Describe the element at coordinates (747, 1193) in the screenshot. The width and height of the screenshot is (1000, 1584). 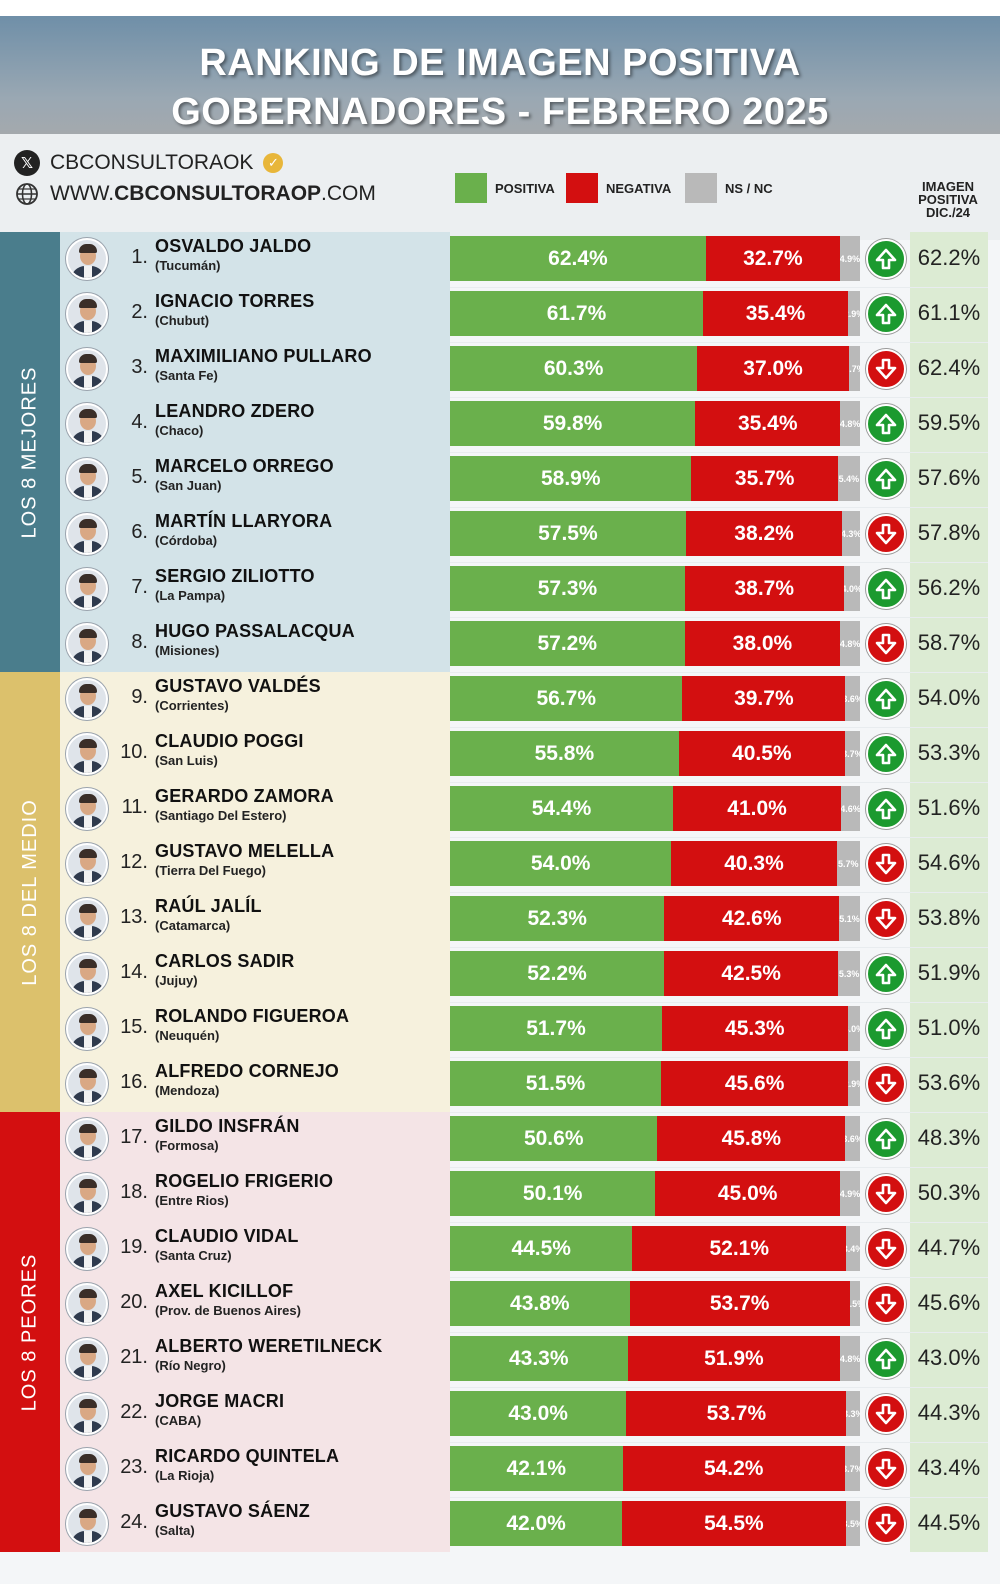
I see `bar-negative: 45.0%` at that location.